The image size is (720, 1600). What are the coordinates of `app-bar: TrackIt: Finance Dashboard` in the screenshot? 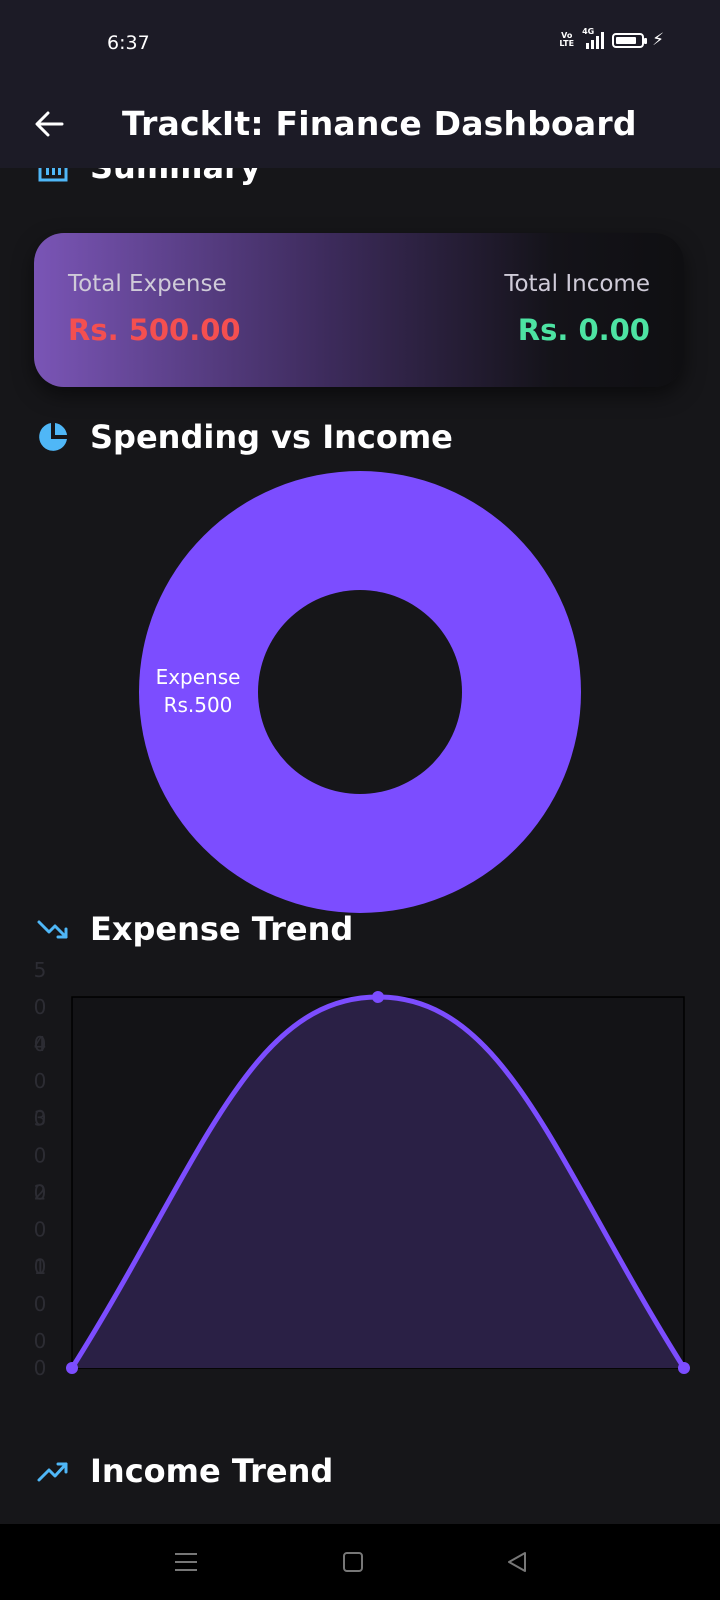 It's located at (360, 128).